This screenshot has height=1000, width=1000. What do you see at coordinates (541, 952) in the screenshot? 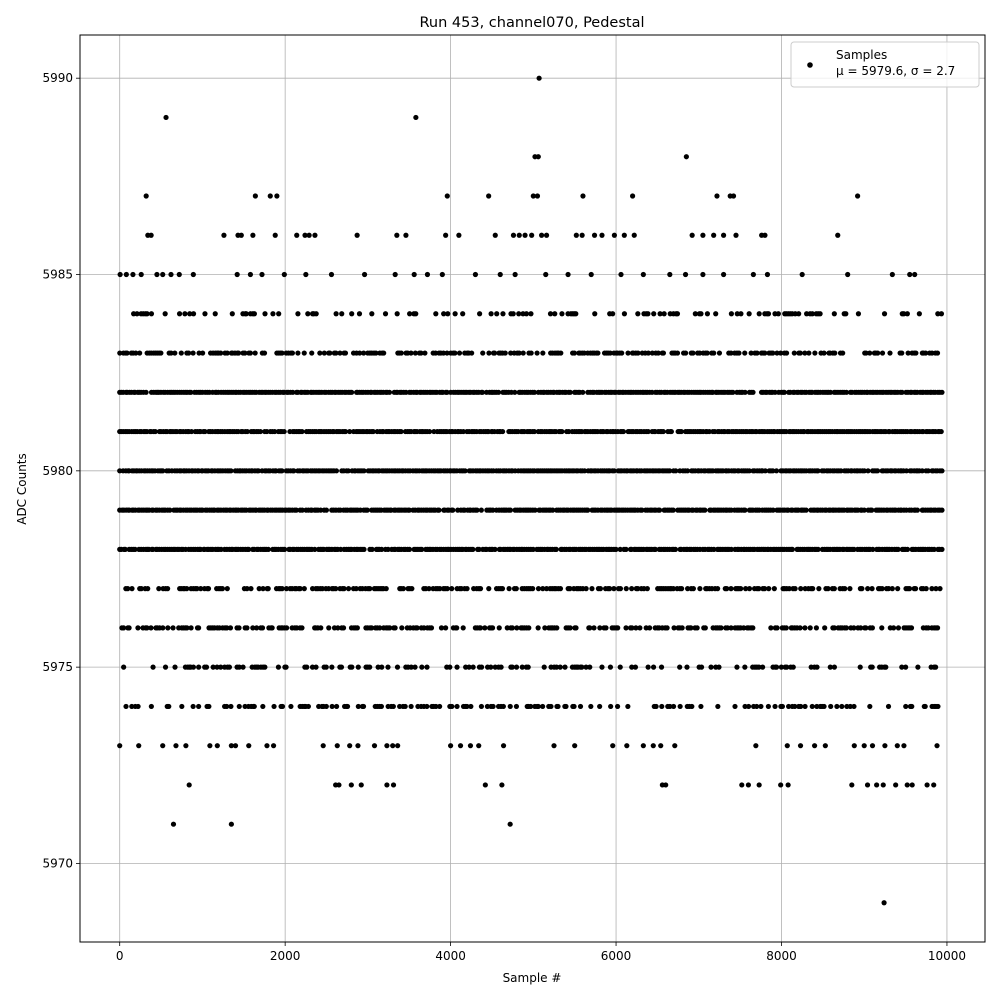
I see `x-axis: 0 2000 4000 6000 8000 10000` at bounding box center [541, 952].